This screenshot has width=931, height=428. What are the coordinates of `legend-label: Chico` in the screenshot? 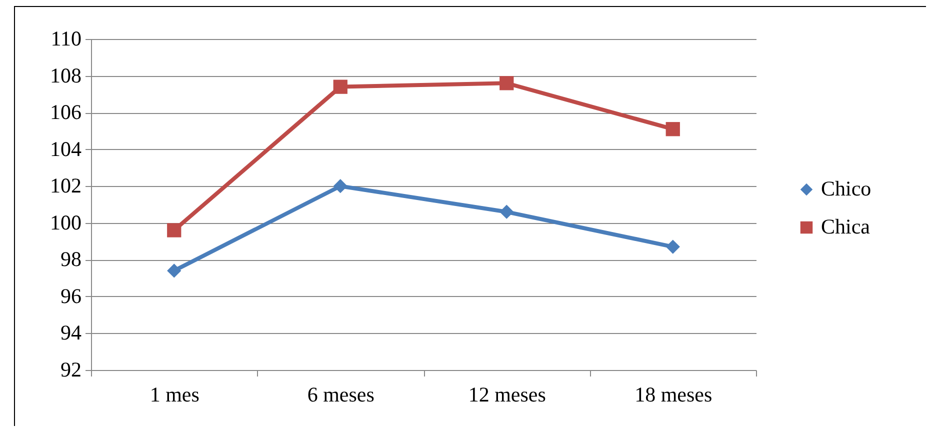 It's located at (846, 188).